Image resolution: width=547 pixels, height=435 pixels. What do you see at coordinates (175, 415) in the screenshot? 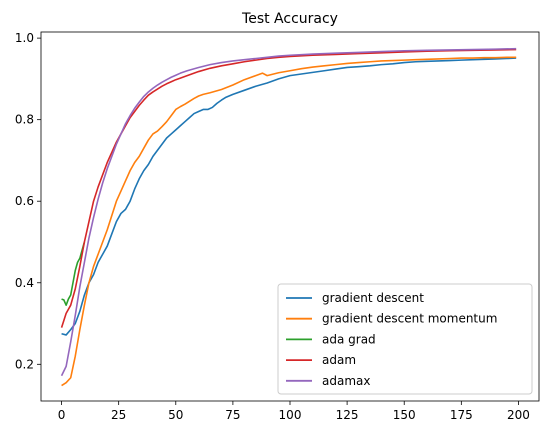
I see `x-tick-label: 50` at bounding box center [175, 415].